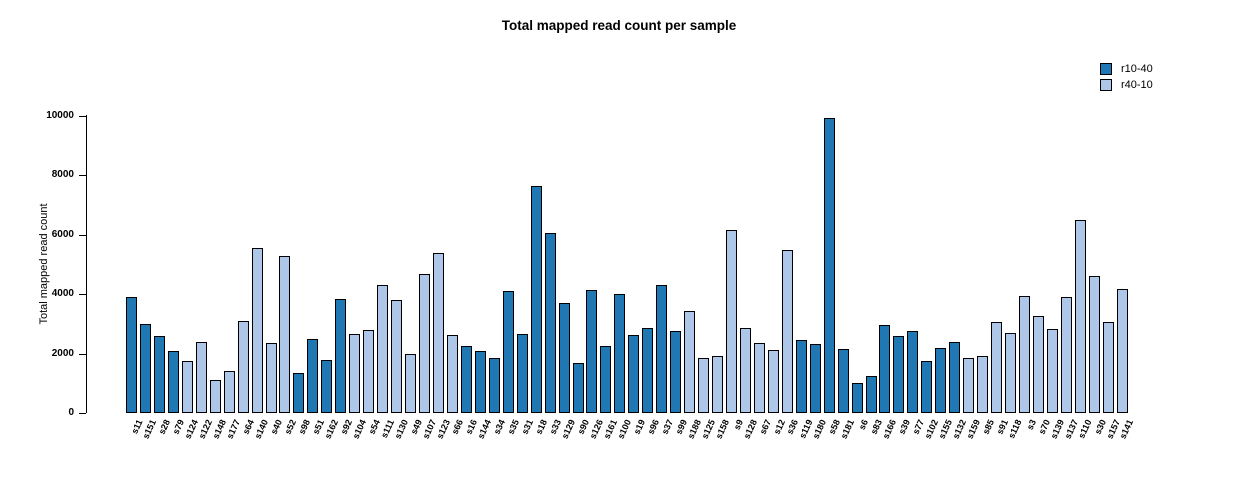  I want to click on bar-s159, so click(969, 385).